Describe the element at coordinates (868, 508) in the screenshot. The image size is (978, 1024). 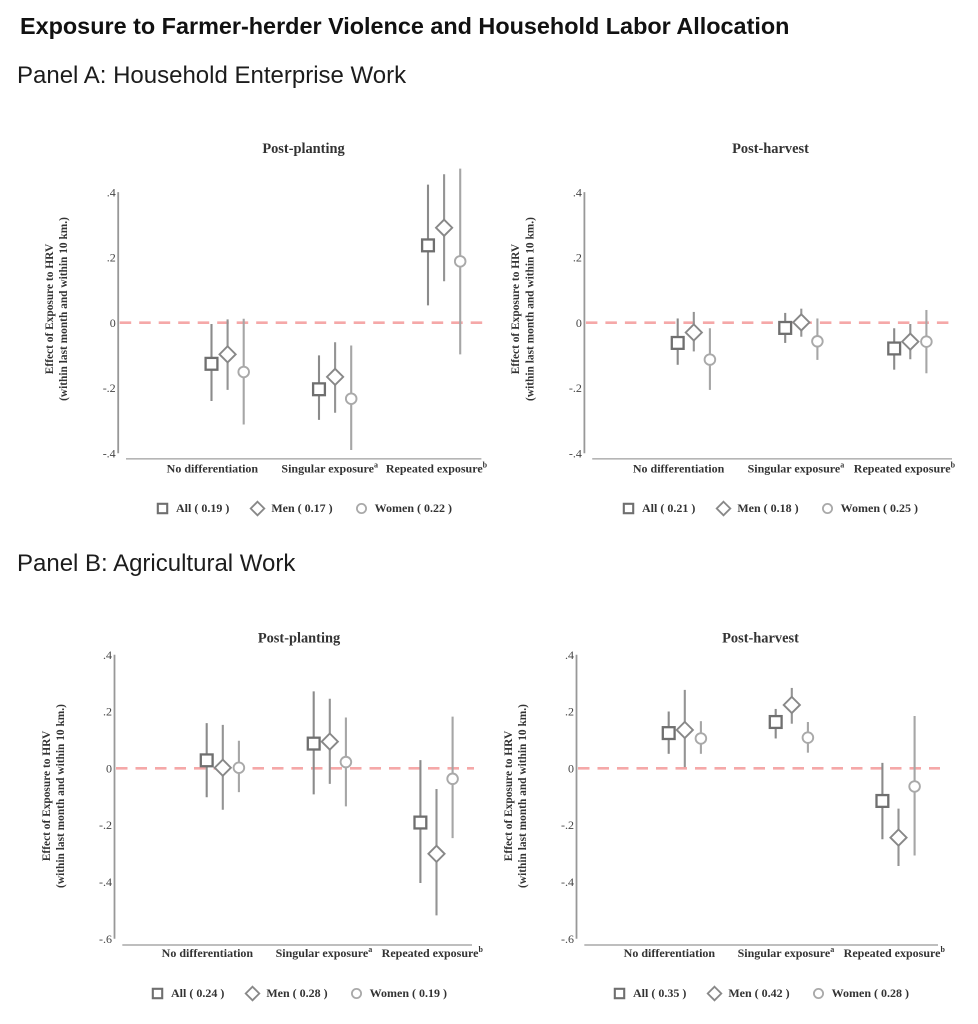
I see `legend-entry-women: Women ( 0.25 )` at that location.